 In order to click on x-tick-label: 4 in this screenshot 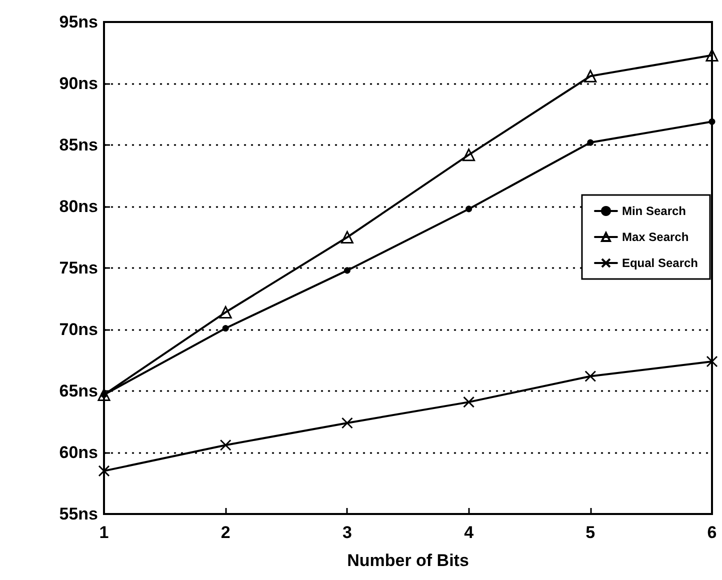, I will do `click(469, 532)`.